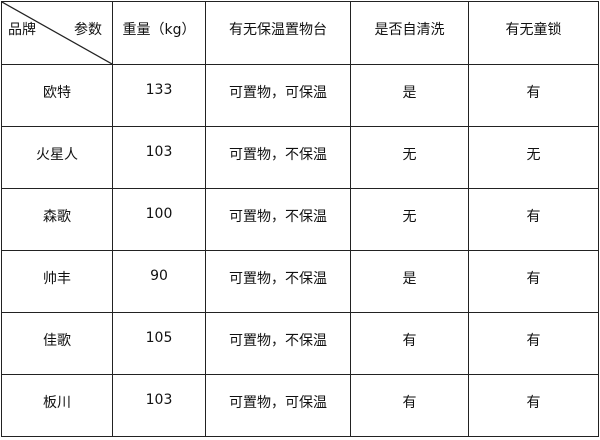 The image size is (600, 440). What do you see at coordinates (159, 281) in the screenshot?
I see `value-cell: 90` at bounding box center [159, 281].